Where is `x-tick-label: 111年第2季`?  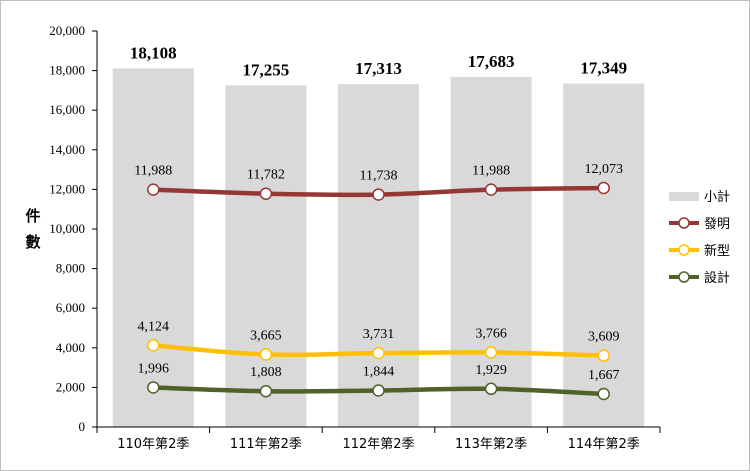
x-tick-label: 111年第2季 is located at coordinates (266, 444).